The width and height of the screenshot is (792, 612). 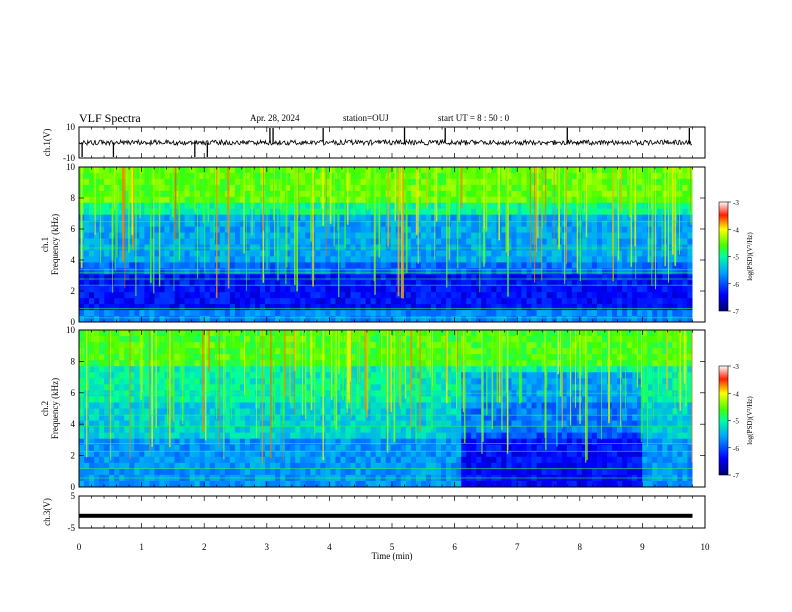 I want to click on ch2-spec-ytick-label: 0, so click(x=73, y=487).